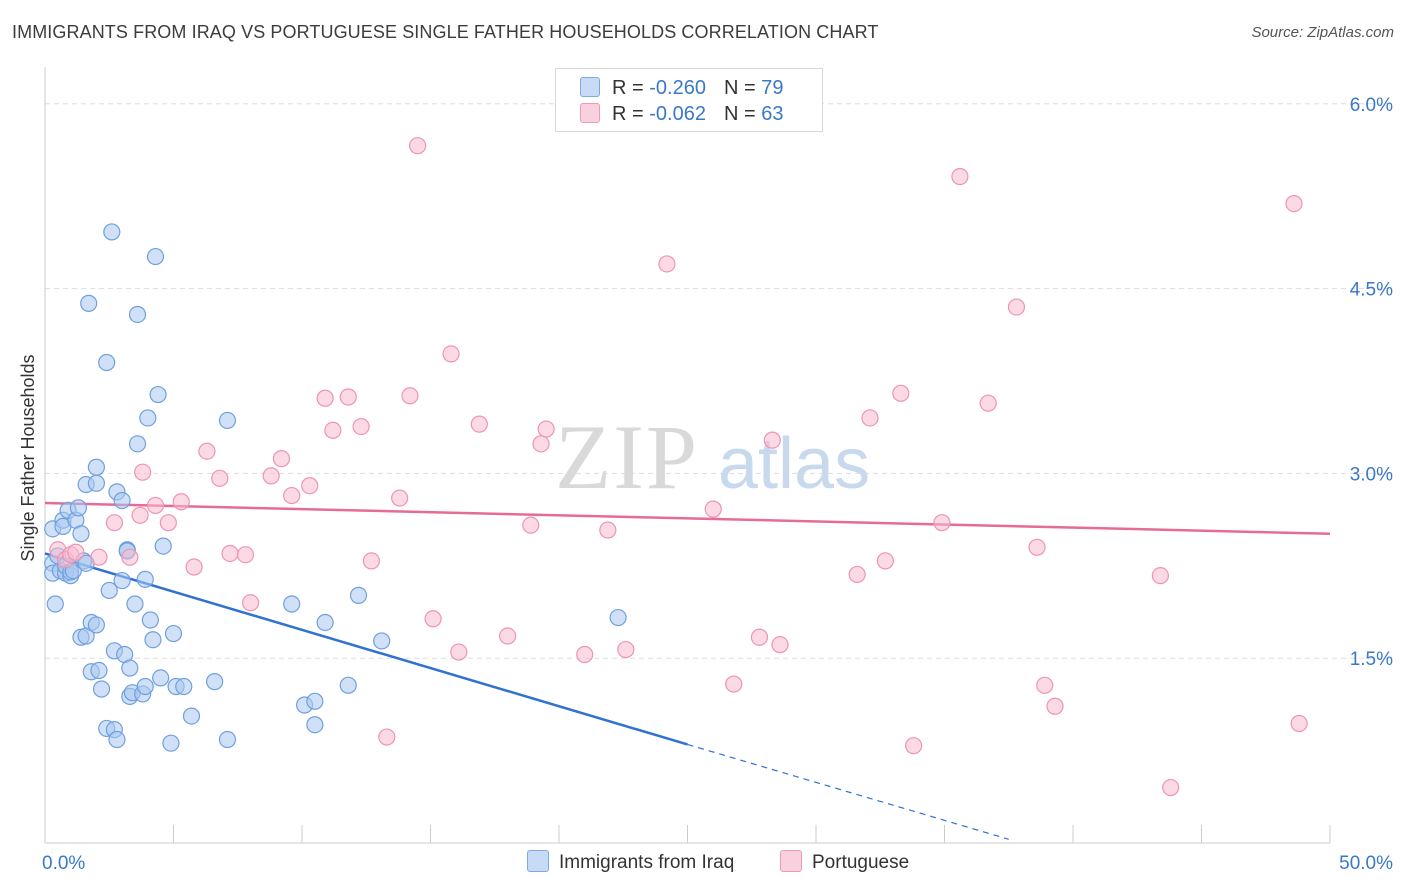 Image resolution: width=1406 pixels, height=892 pixels. Describe the element at coordinates (1322, 32) in the screenshot. I see `source-label: Source: ZipAtlas.com` at that location.